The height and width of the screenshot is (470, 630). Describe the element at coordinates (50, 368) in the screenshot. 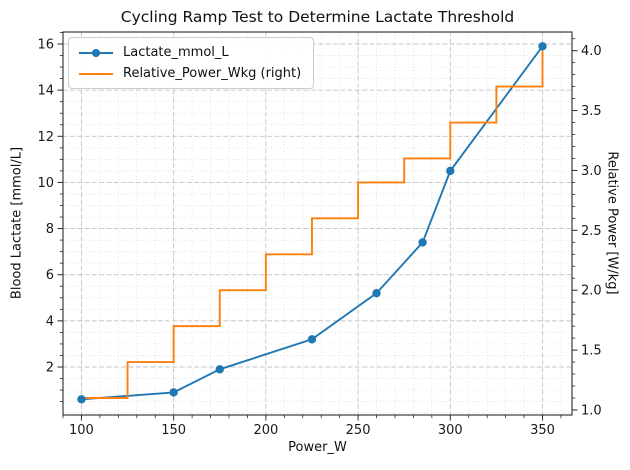

I see `left-tick-label: 2` at that location.